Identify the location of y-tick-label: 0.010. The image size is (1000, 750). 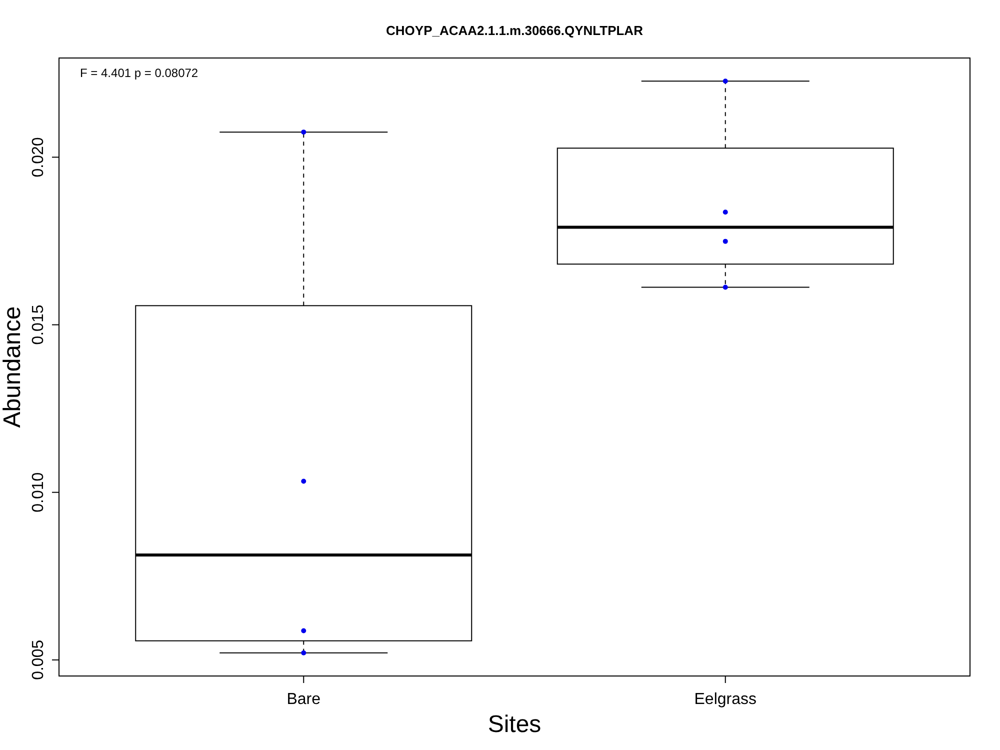
(38, 492).